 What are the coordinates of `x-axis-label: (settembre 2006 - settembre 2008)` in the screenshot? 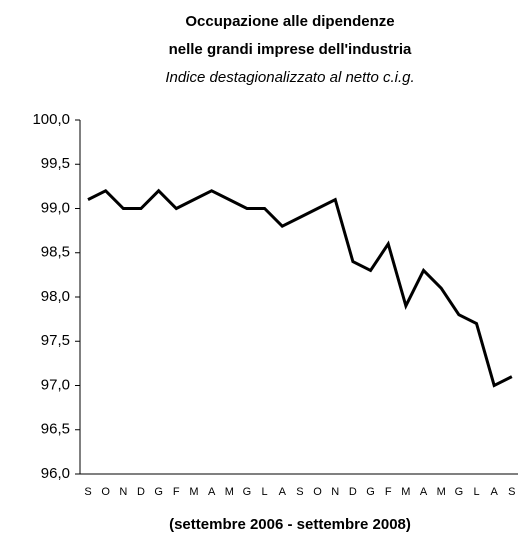 It's located at (290, 524).